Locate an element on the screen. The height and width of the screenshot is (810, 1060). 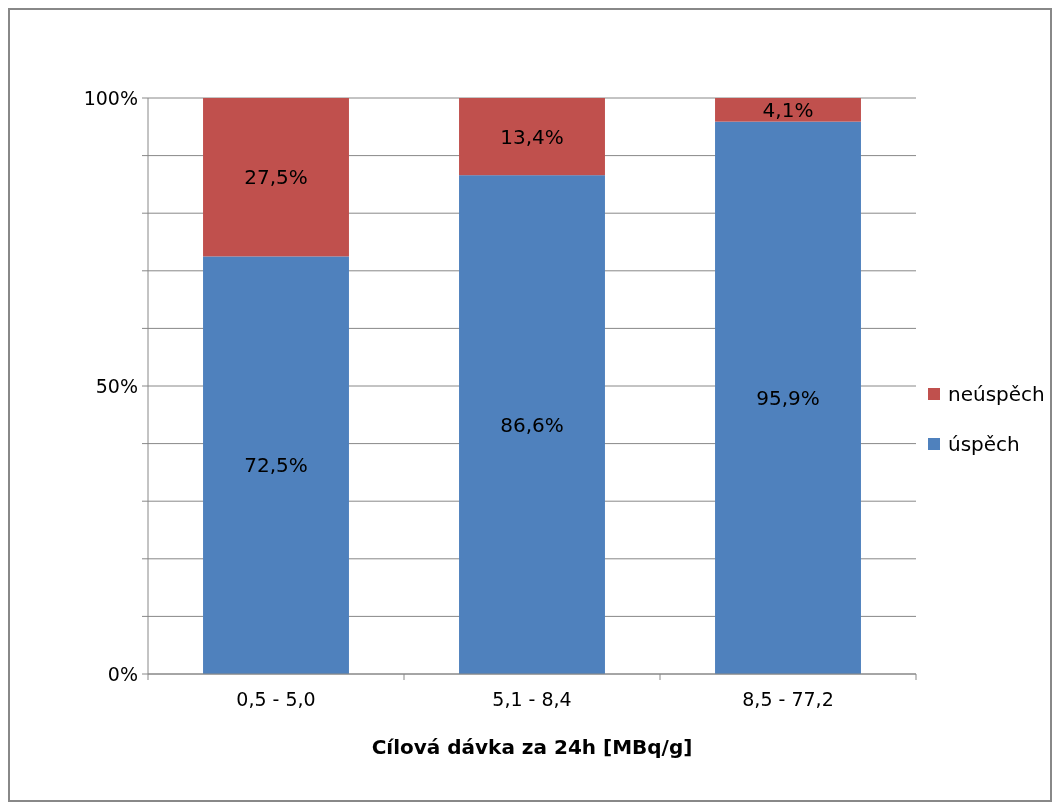
x-axis-title: Cílová dávka za 24h [MBq/g] is located at coordinates (532, 747).